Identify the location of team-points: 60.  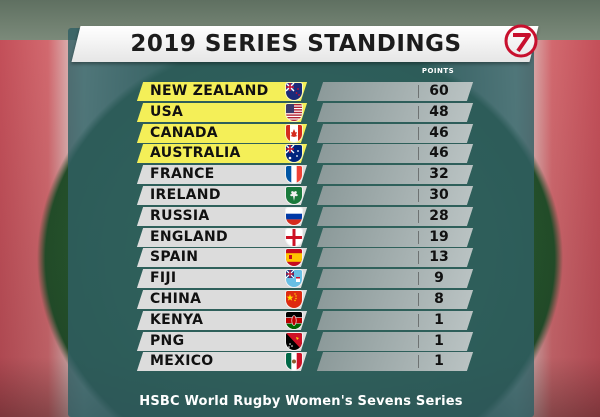
(439, 91).